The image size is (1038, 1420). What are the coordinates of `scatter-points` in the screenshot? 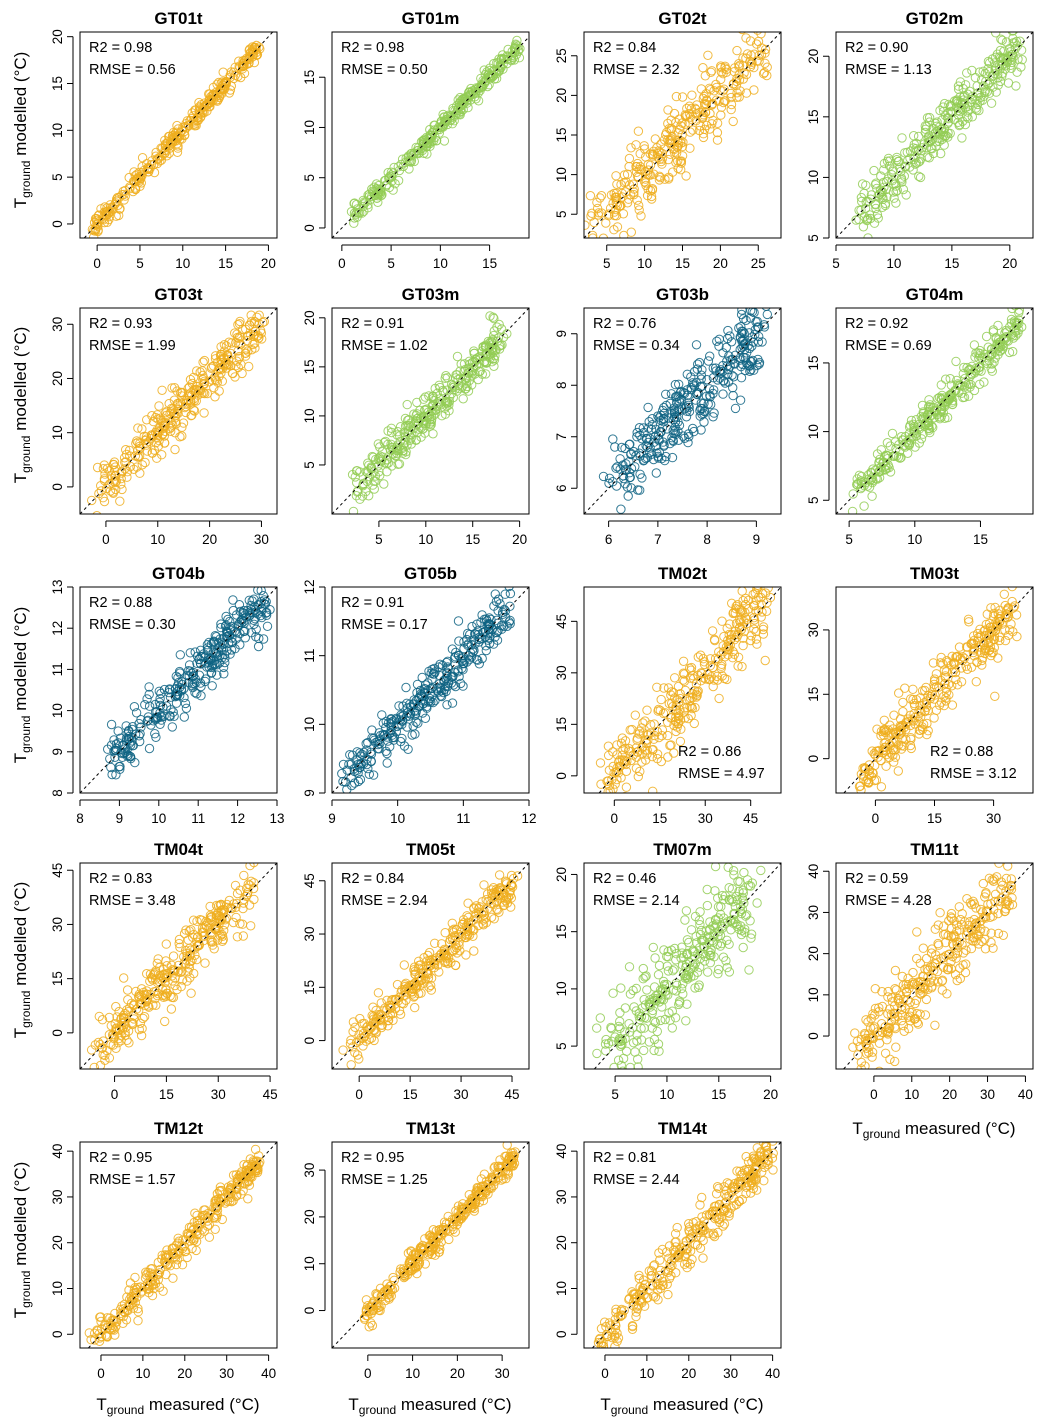 It's located at (429, 412).